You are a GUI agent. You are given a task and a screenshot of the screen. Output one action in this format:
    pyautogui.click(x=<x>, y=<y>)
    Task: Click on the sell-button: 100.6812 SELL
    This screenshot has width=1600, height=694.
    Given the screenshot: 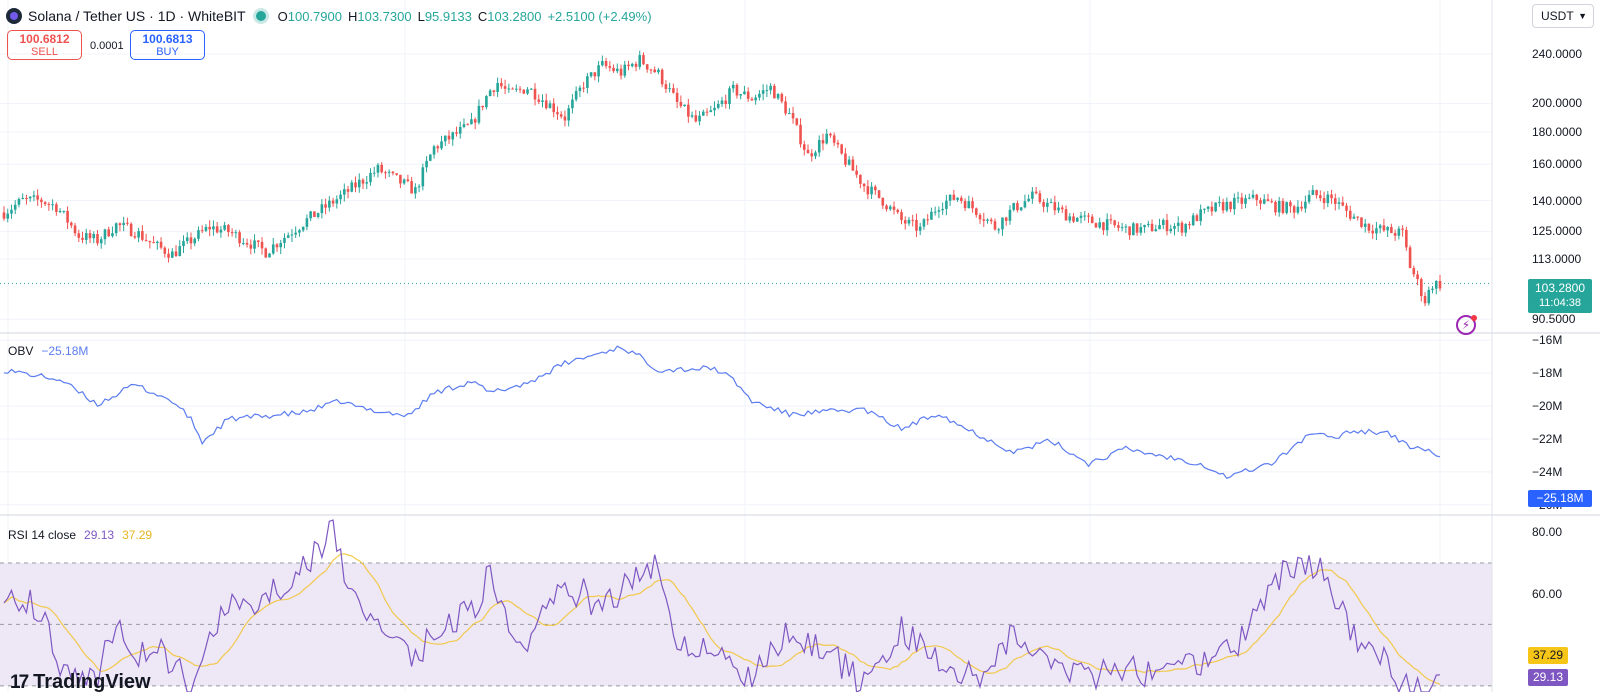 What is the action you would take?
    pyautogui.click(x=44, y=45)
    